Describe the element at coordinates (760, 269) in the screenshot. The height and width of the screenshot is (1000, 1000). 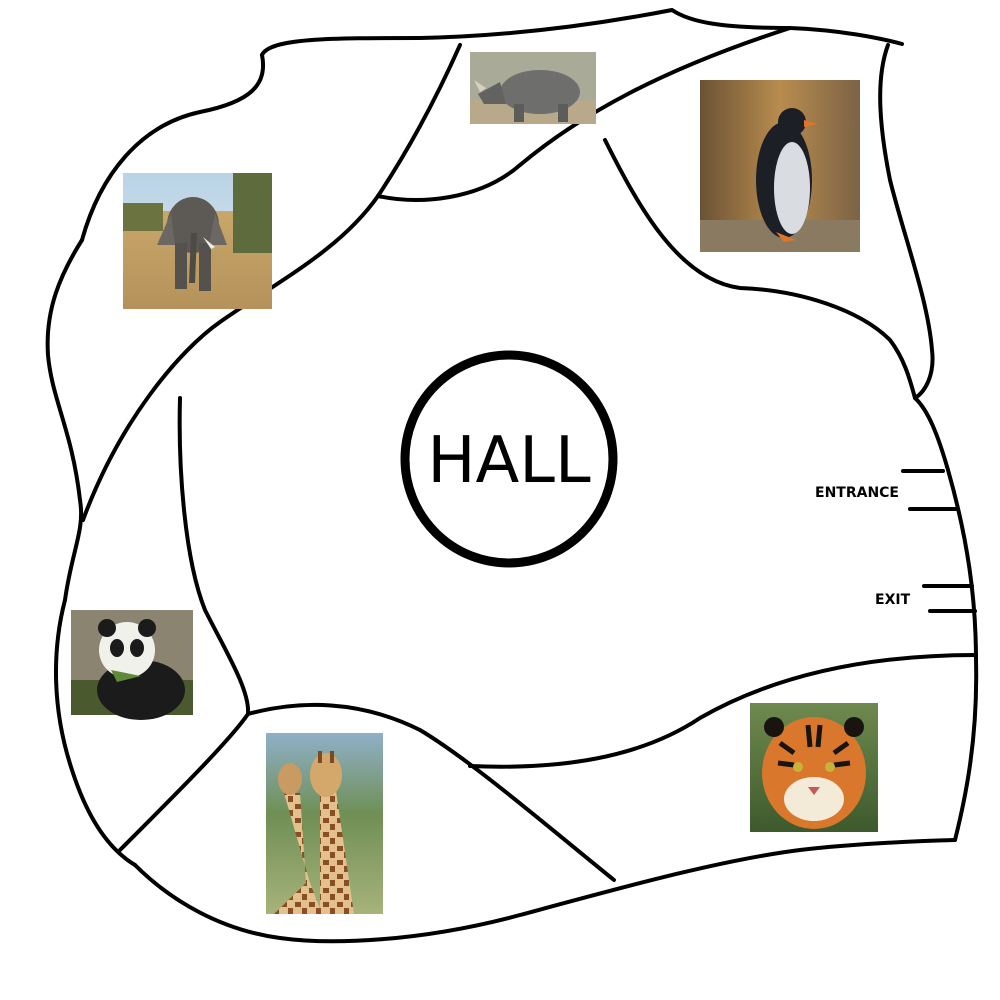
I see `wall-penguin-hall` at that location.